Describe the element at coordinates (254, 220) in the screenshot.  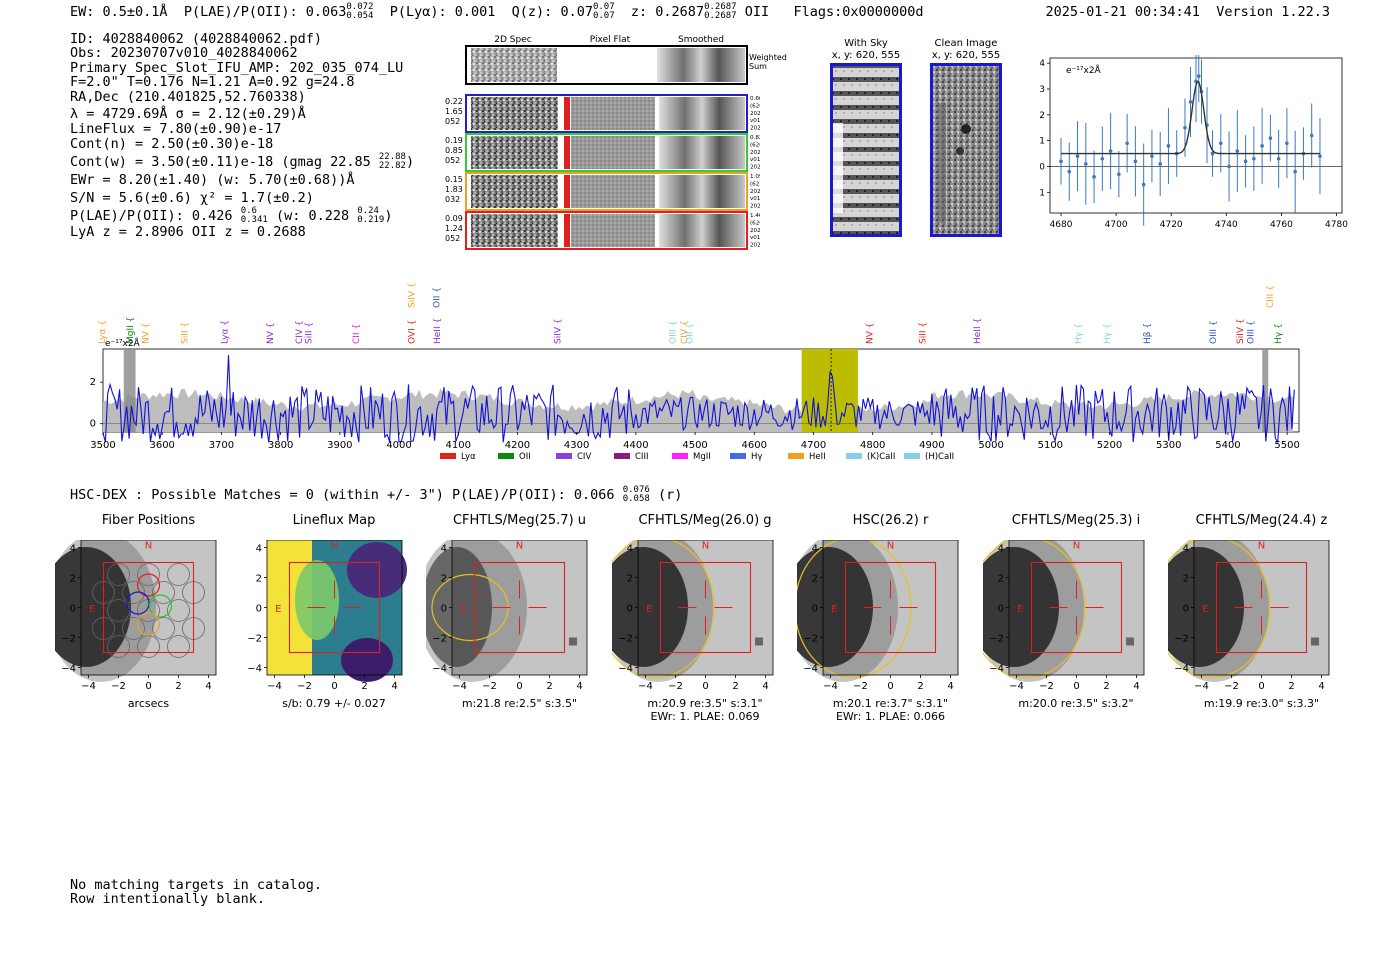
I see `plae-ratio-lo: 0.341` at that location.